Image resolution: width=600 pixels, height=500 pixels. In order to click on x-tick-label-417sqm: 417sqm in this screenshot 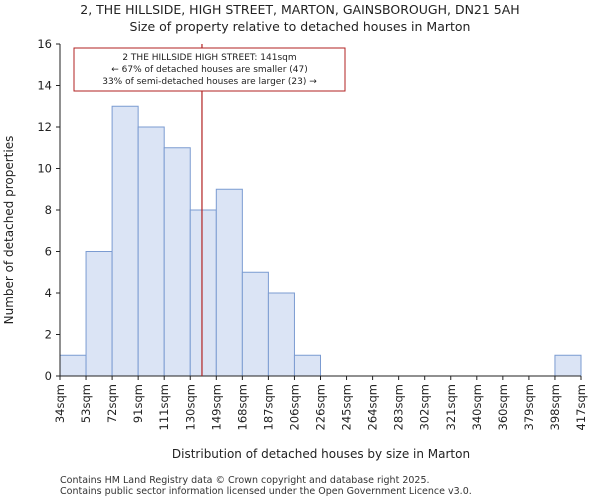, I will do `click(581, 407)`.